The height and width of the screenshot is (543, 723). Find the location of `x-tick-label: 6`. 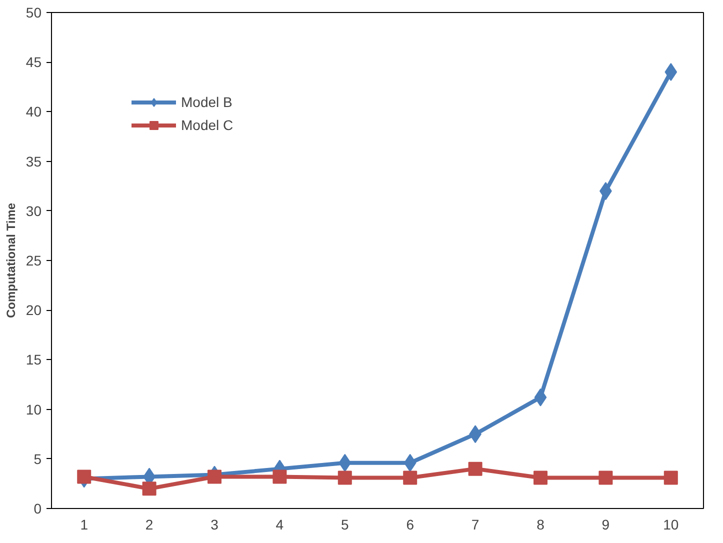

x-tick-label: 6 is located at coordinates (410, 524).